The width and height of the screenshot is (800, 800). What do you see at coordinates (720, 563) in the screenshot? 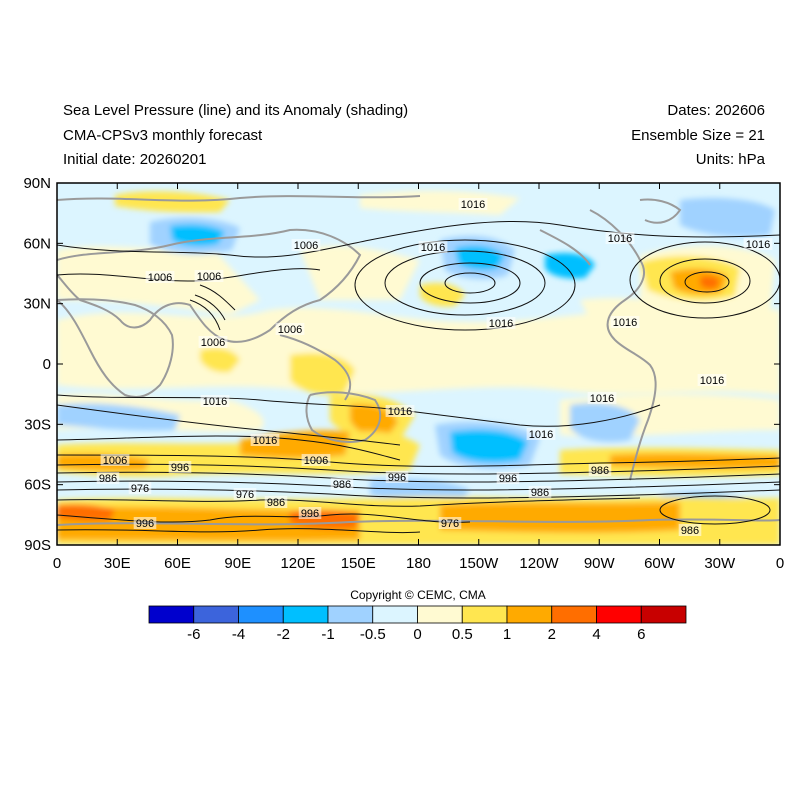
I see `lon-tick-label: 30W` at bounding box center [720, 563].